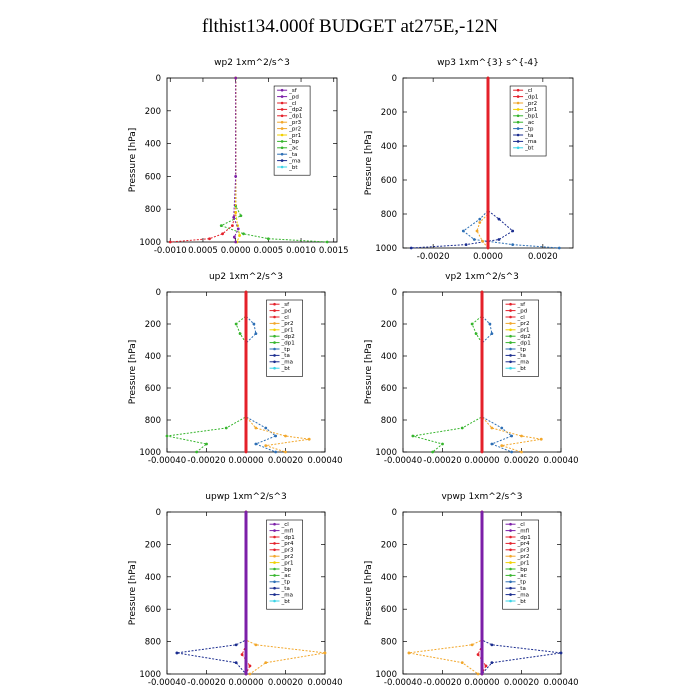 The height and width of the screenshot is (700, 700). What do you see at coordinates (369, 593) in the screenshot?
I see `y-axis-label: Pressure [hPa]` at bounding box center [369, 593].